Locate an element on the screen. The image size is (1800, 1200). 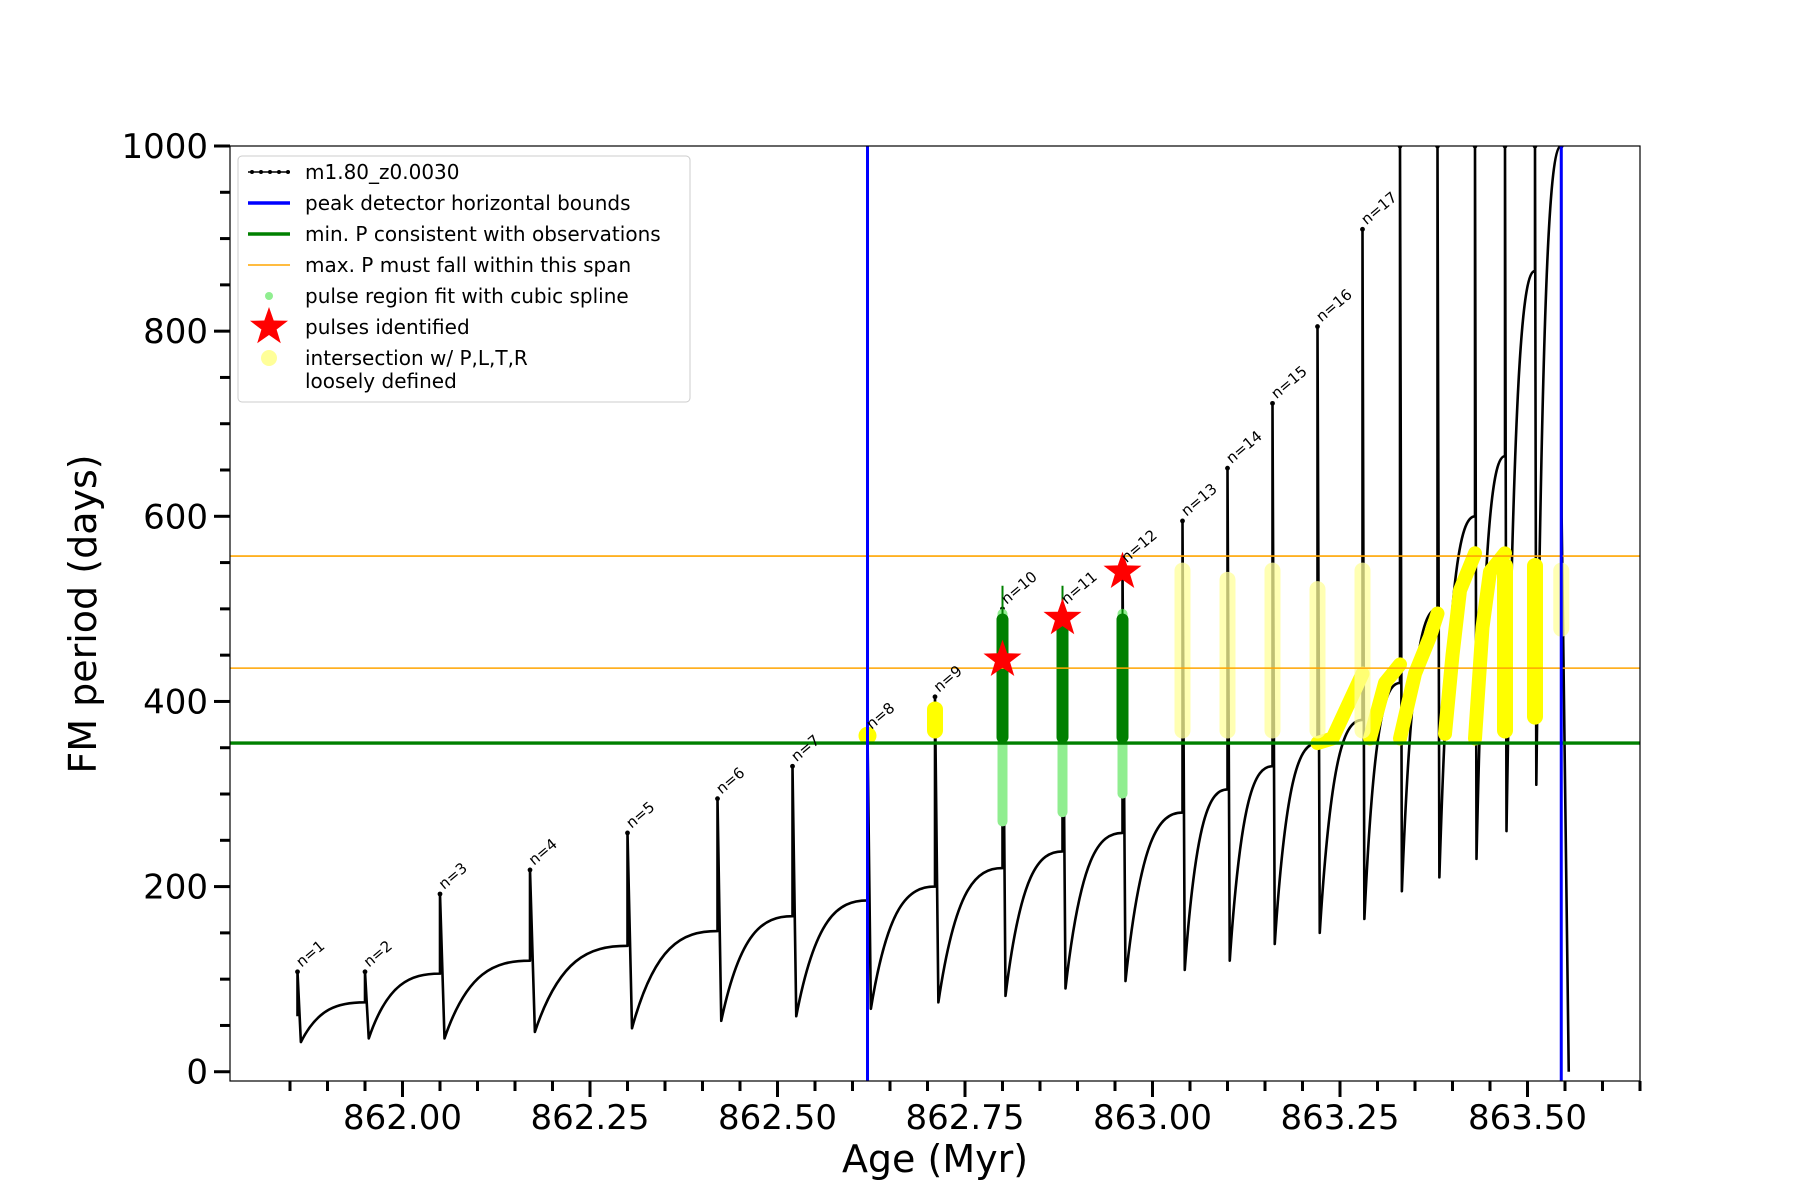
legend-swatch-circle is located at coordinates (269, 358).